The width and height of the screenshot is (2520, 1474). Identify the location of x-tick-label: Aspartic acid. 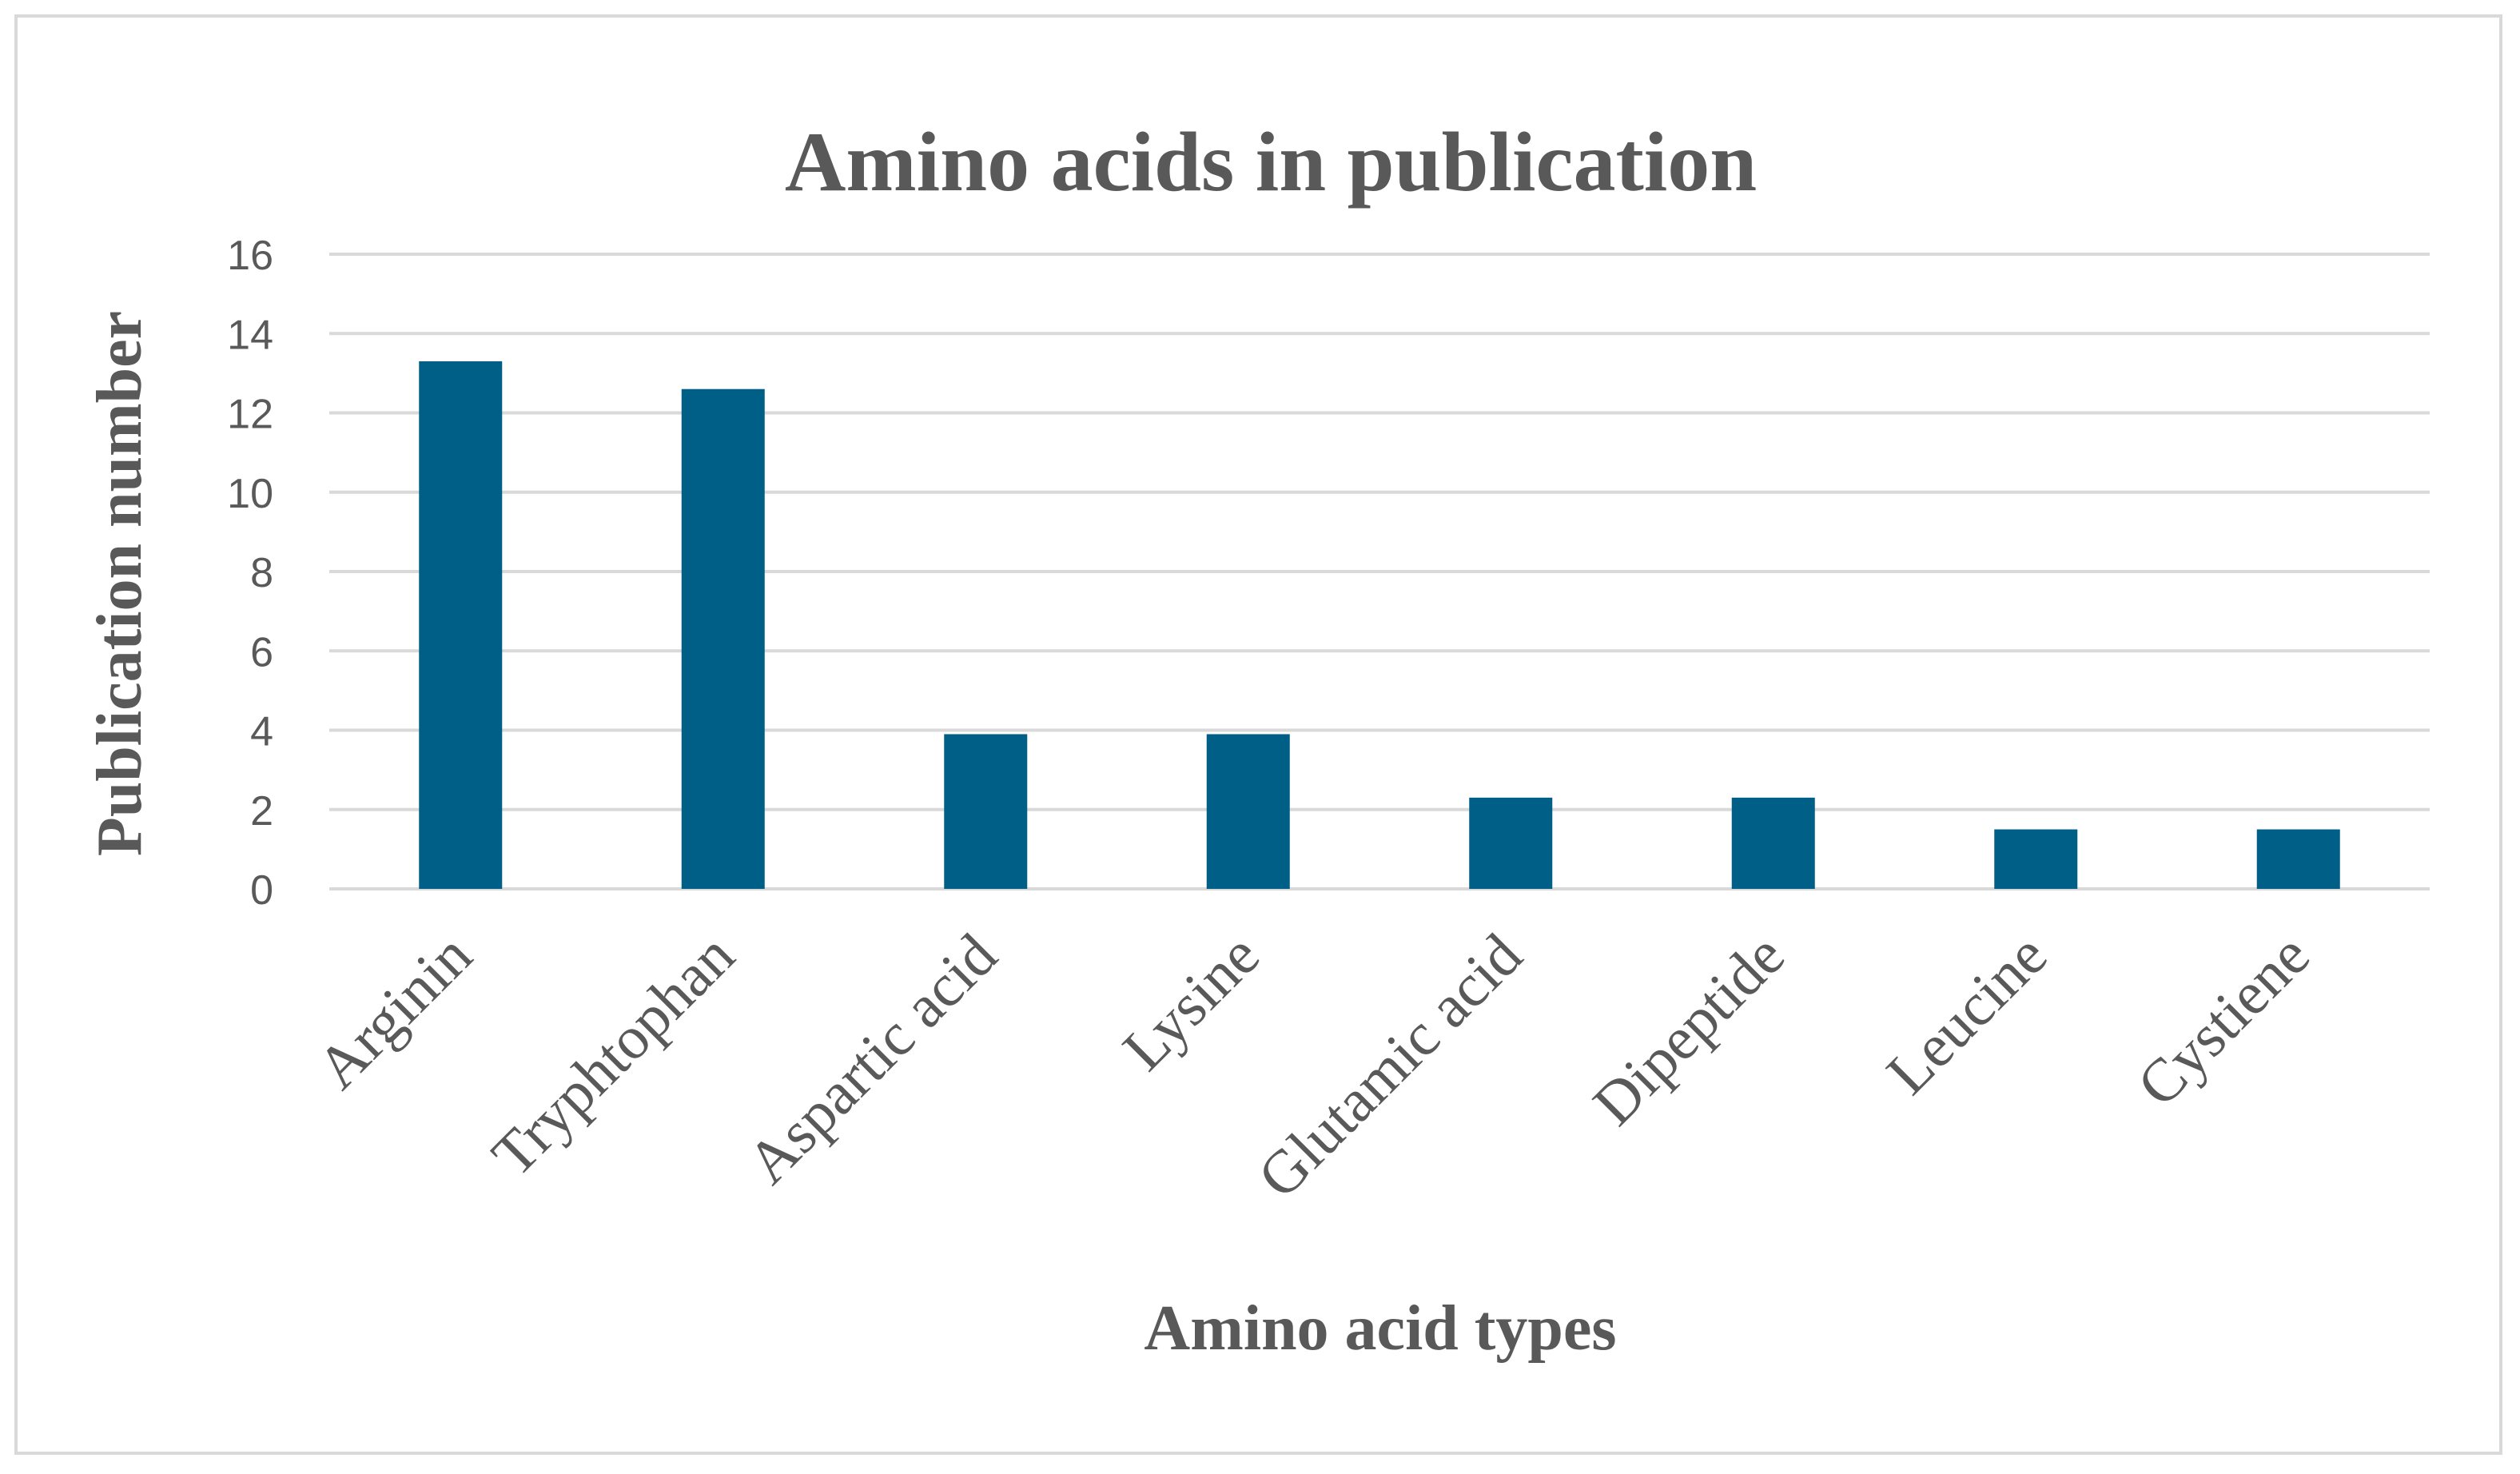
(872, 1059).